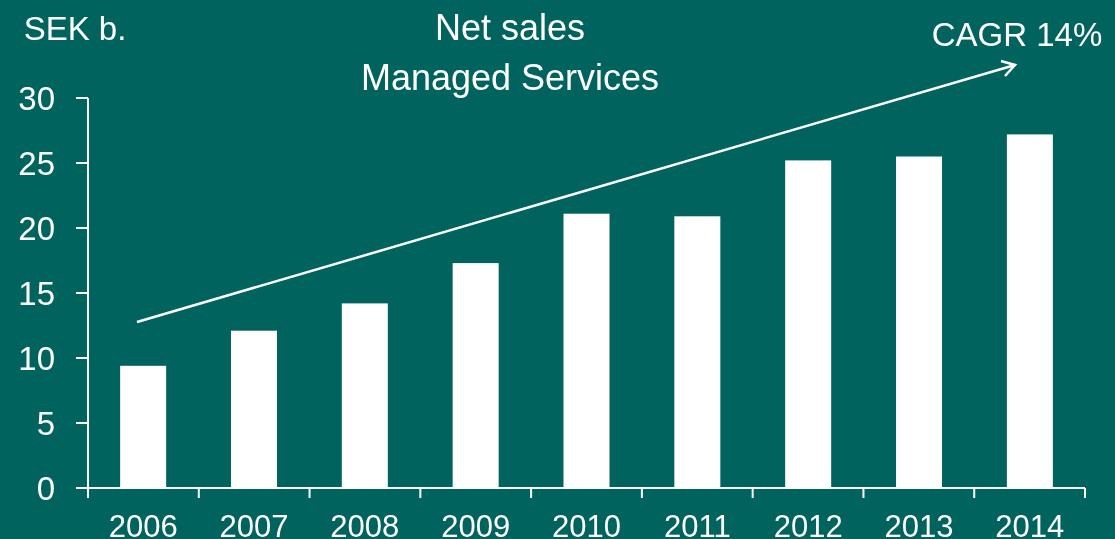 The image size is (1115, 539). What do you see at coordinates (45, 488) in the screenshot?
I see `y-tick-label: 0` at bounding box center [45, 488].